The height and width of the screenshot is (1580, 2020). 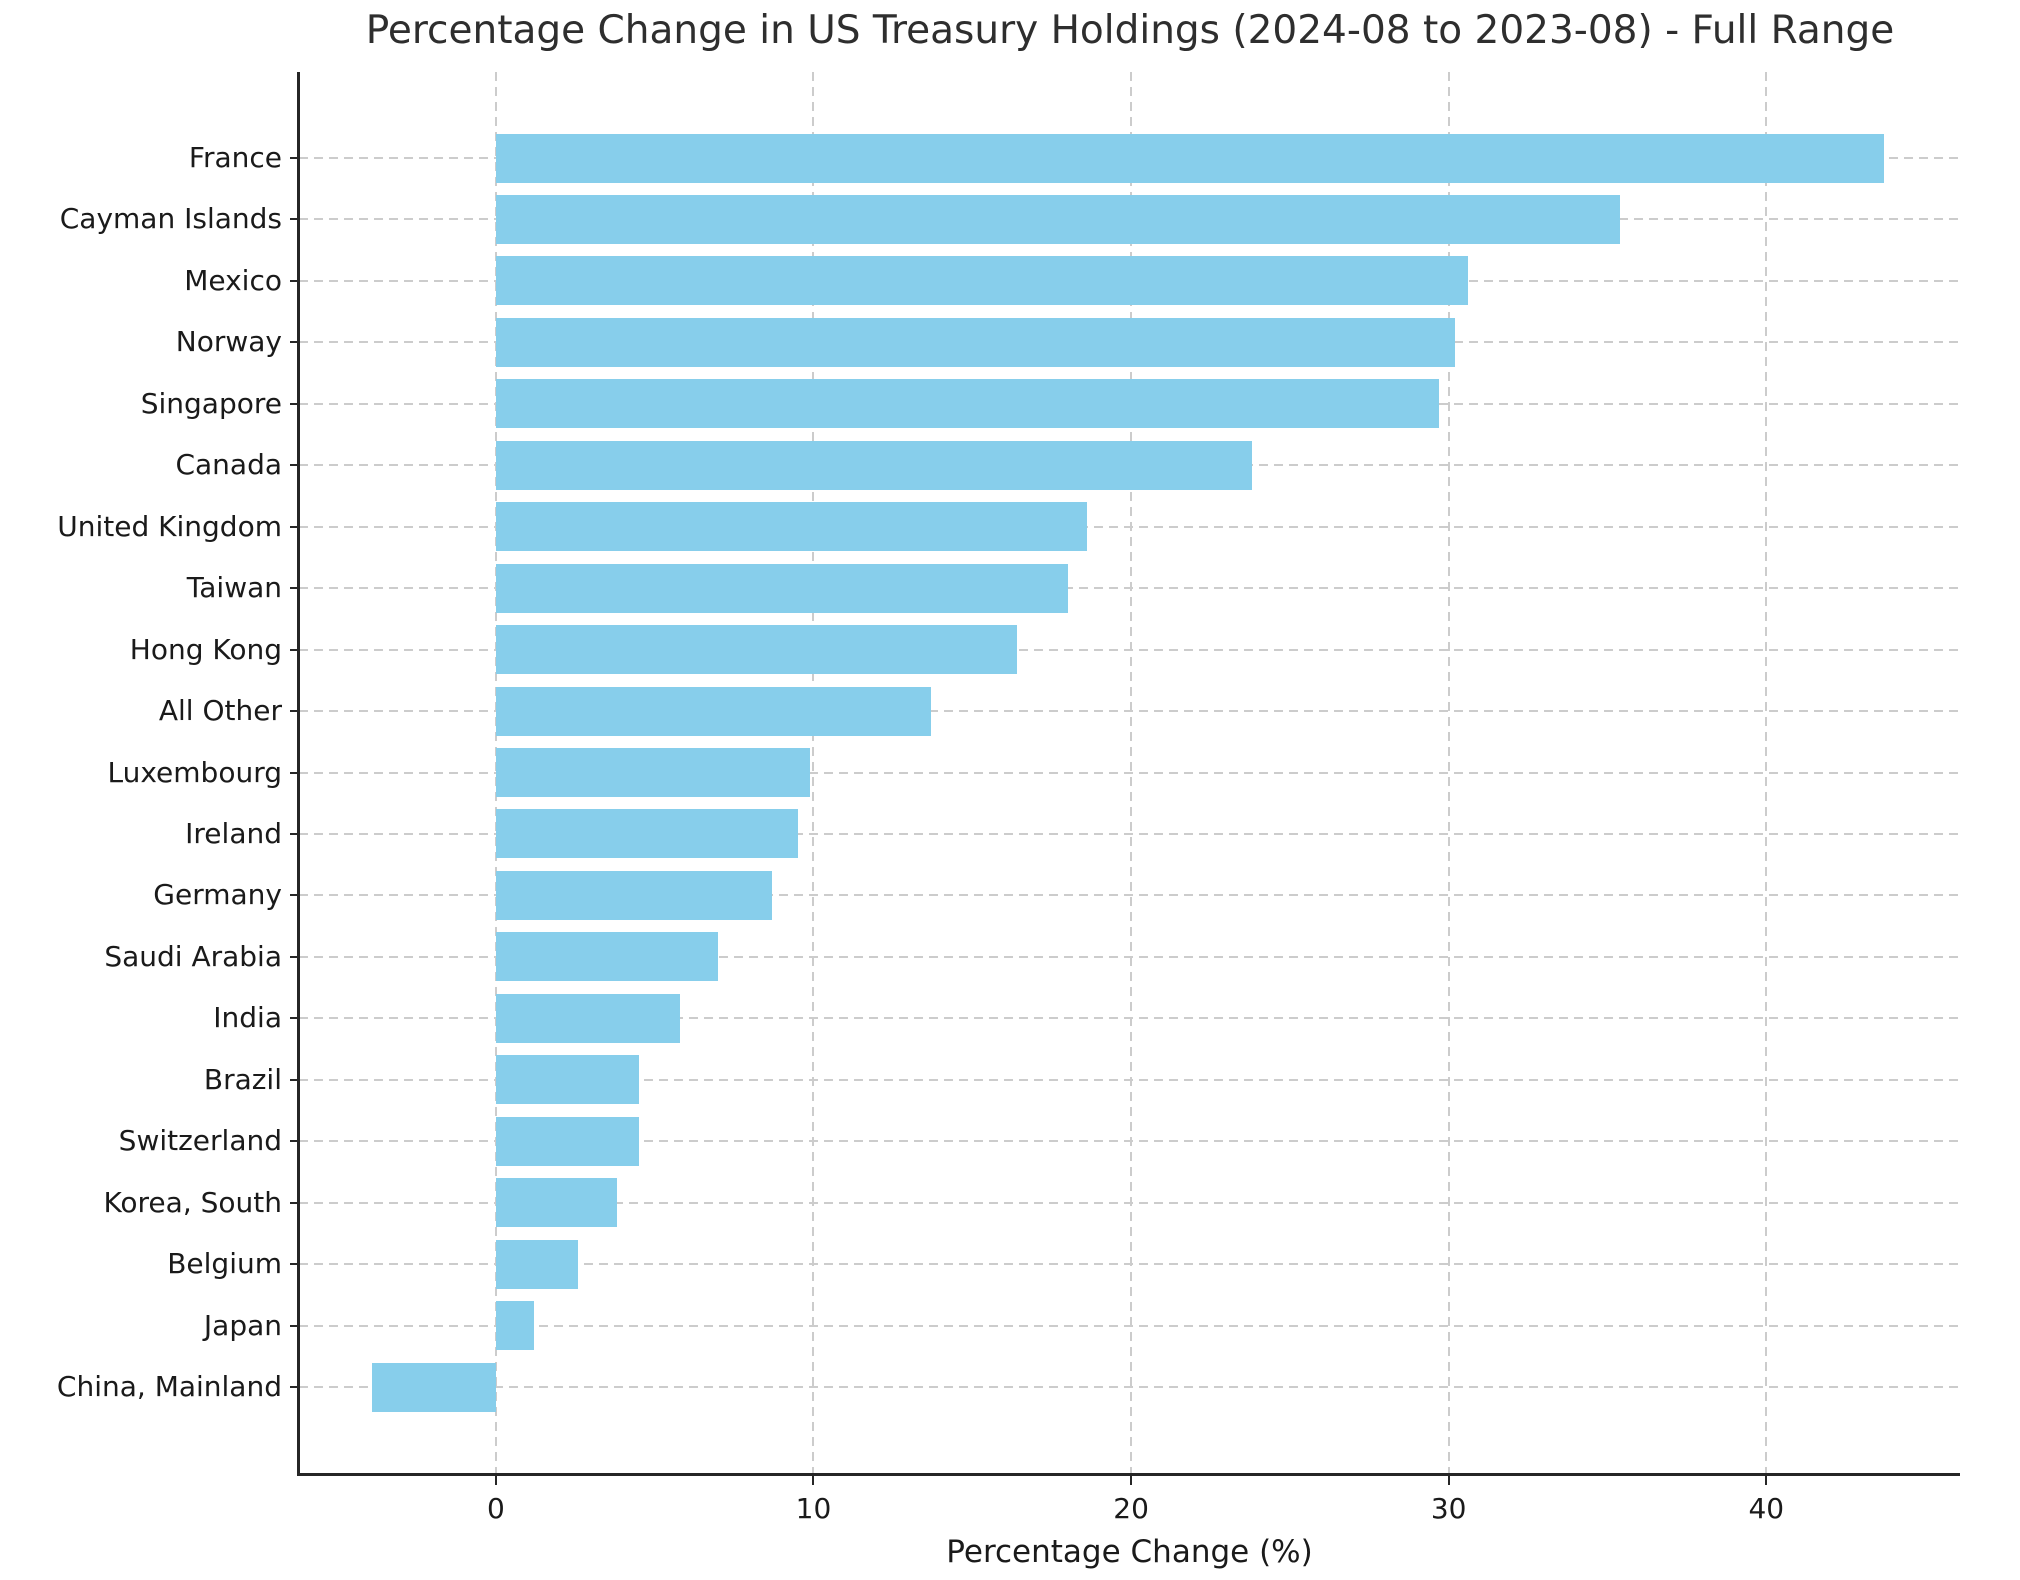 I want to click on y-axis-label: China, Mainland, so click(x=169, y=1386).